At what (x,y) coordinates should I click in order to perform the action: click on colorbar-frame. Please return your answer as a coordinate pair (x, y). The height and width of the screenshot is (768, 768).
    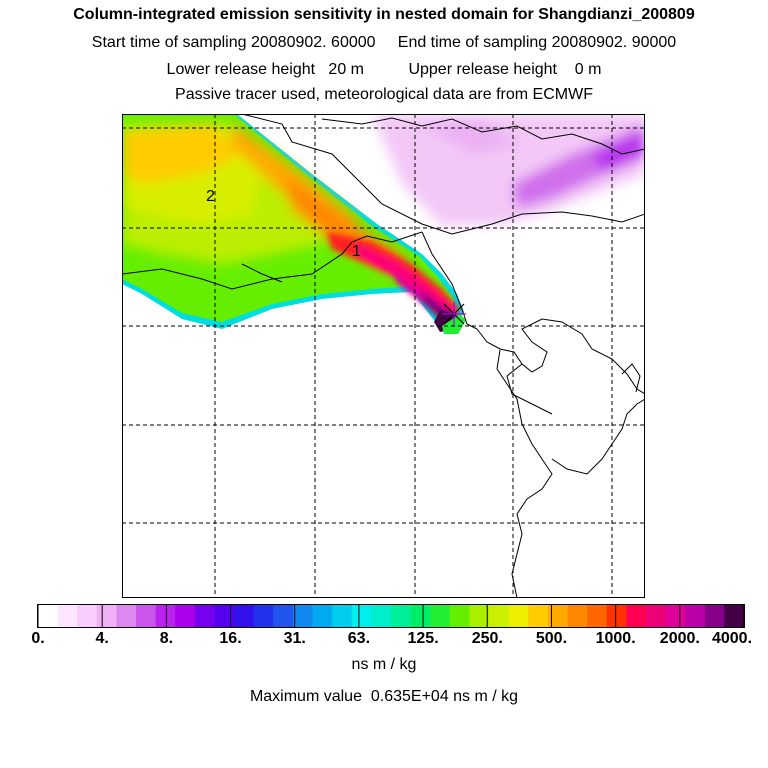
    Looking at the image, I should click on (391, 616).